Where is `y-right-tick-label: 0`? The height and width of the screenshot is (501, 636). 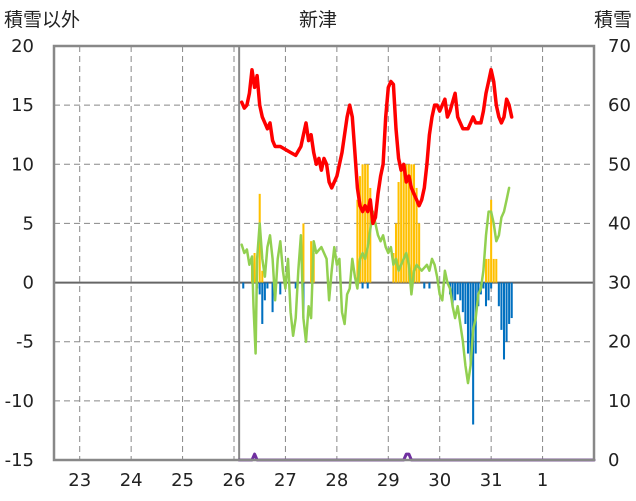
y-right-tick-label: 0 is located at coordinates (613, 460).